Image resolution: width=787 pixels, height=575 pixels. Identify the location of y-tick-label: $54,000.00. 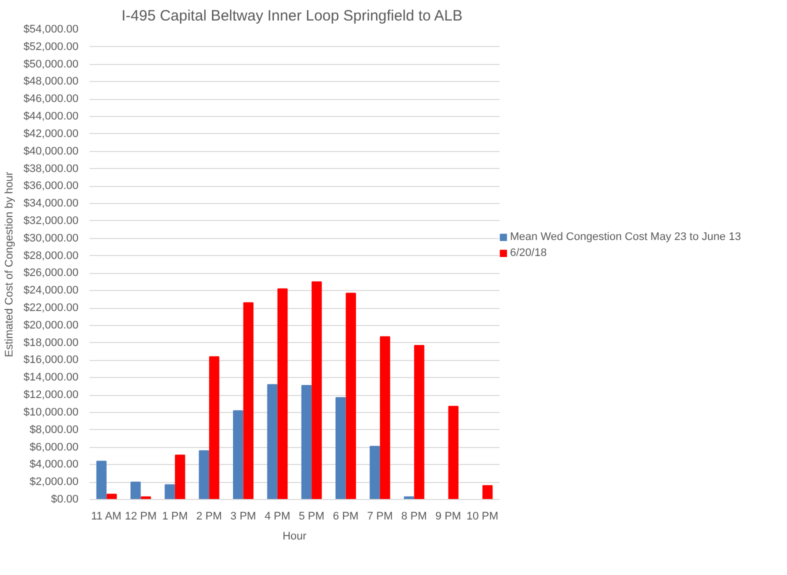
(51, 30).